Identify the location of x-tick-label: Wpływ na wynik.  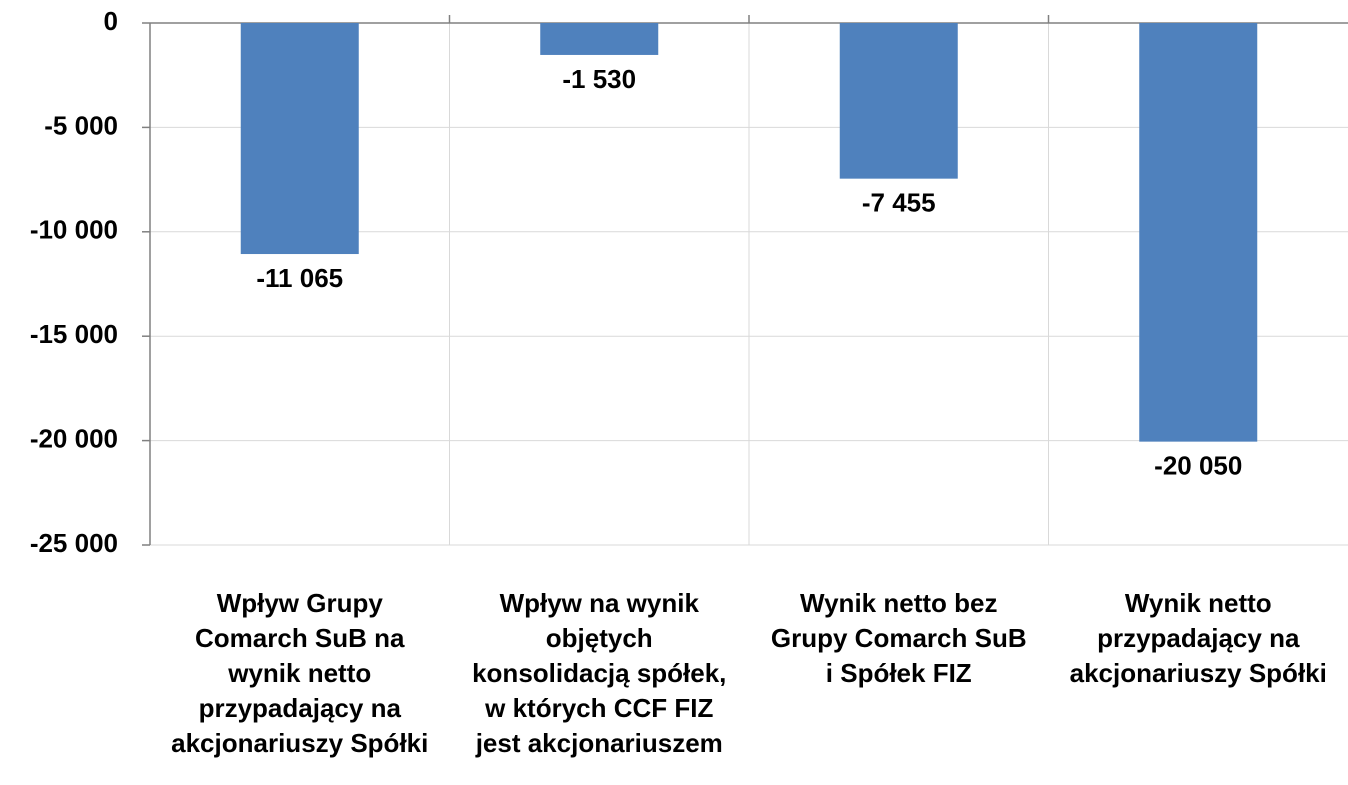
(600, 603).